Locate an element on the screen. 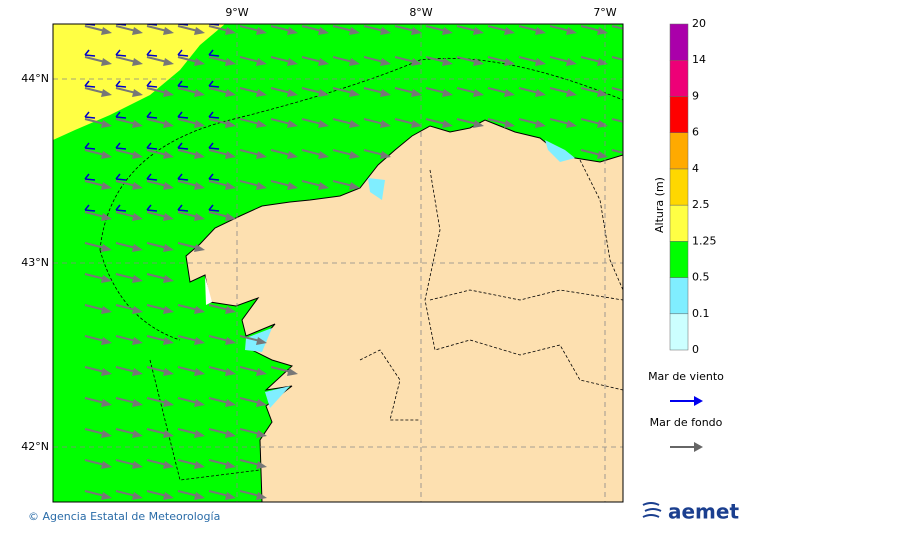 This screenshot has width=900, height=537. shallow is located at coordinates (560, 151).